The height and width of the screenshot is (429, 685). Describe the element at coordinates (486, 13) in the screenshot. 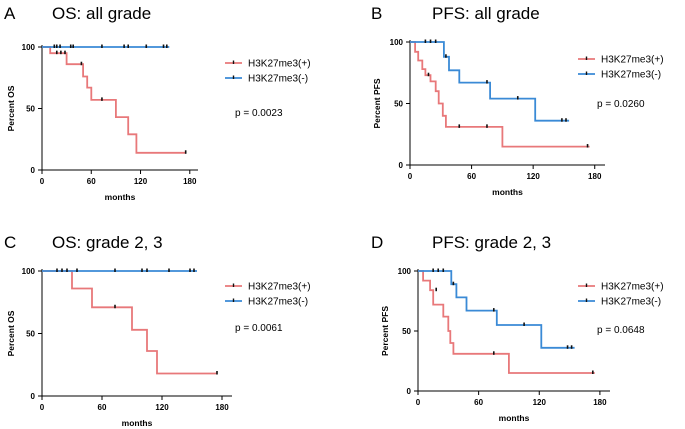

I see `chart-title: PFS: all grade` at that location.